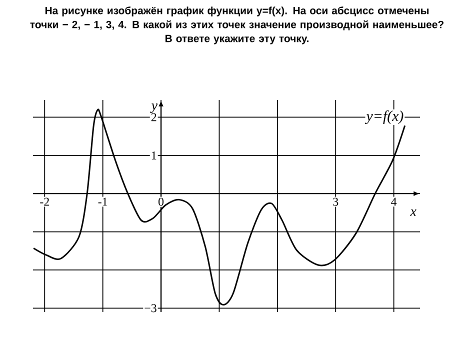  What do you see at coordinates (237, 39) in the screenshot?
I see `chart-subtitle: В ответе укажите эту точку.` at bounding box center [237, 39].